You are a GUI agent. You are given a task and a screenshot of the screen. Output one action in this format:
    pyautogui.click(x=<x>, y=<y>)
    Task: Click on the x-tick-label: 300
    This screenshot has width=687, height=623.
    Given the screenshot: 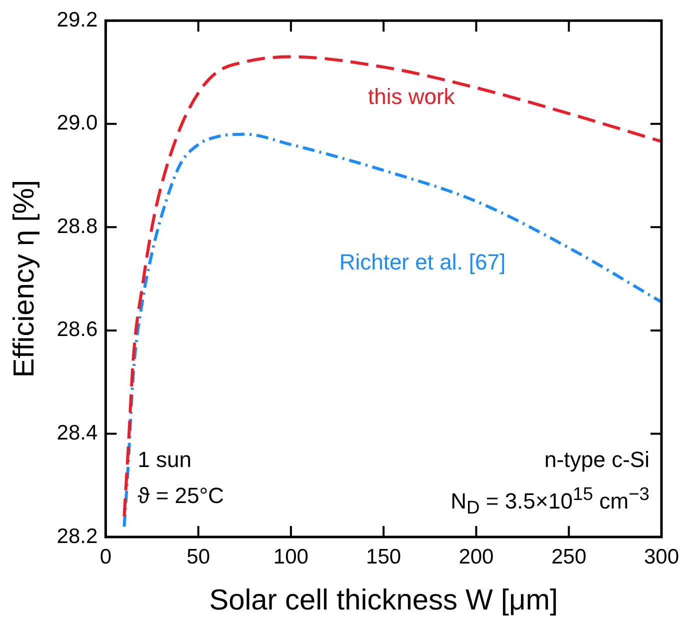 What is the action you would take?
    pyautogui.click(x=662, y=556)
    